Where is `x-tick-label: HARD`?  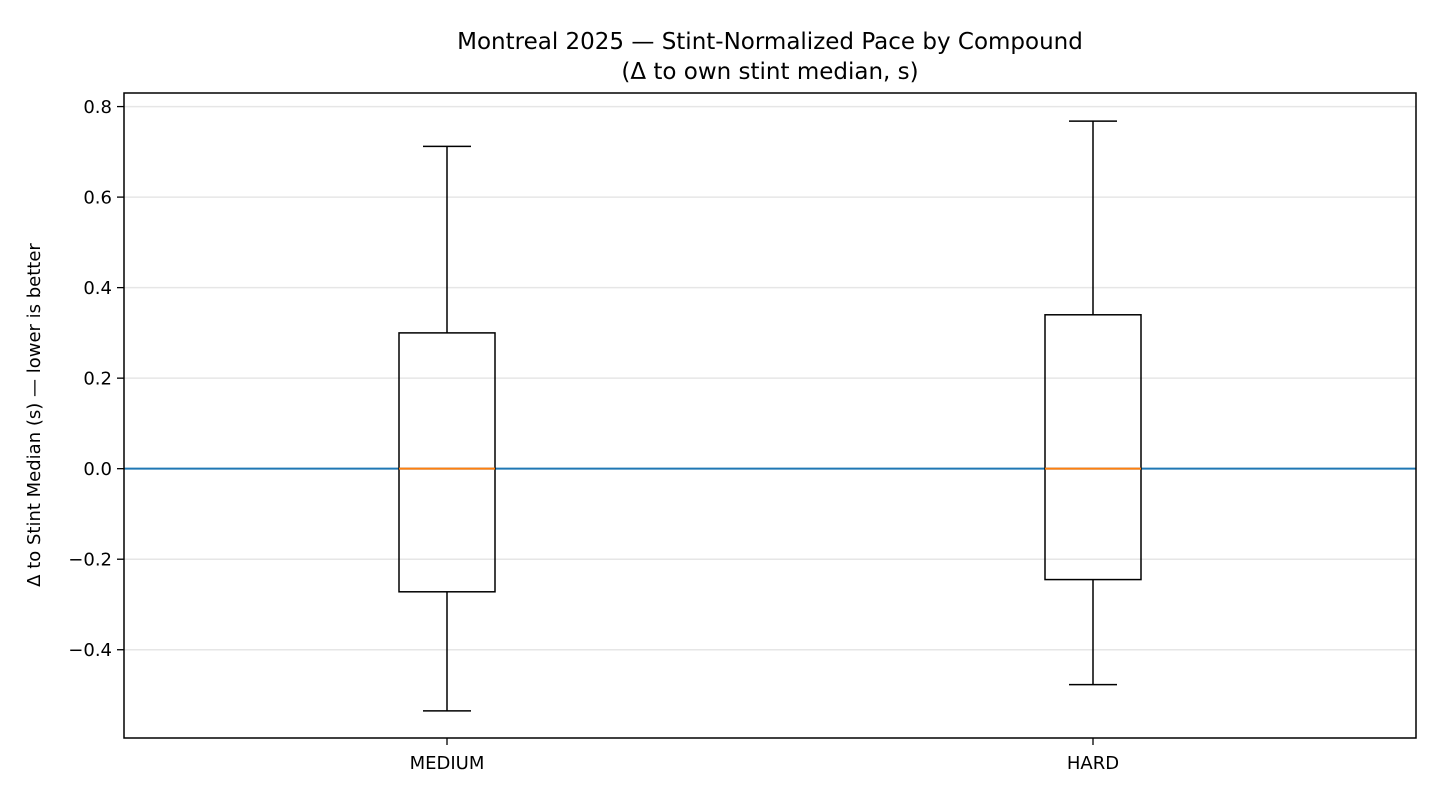
x-tick-label: HARD is located at coordinates (1093, 763).